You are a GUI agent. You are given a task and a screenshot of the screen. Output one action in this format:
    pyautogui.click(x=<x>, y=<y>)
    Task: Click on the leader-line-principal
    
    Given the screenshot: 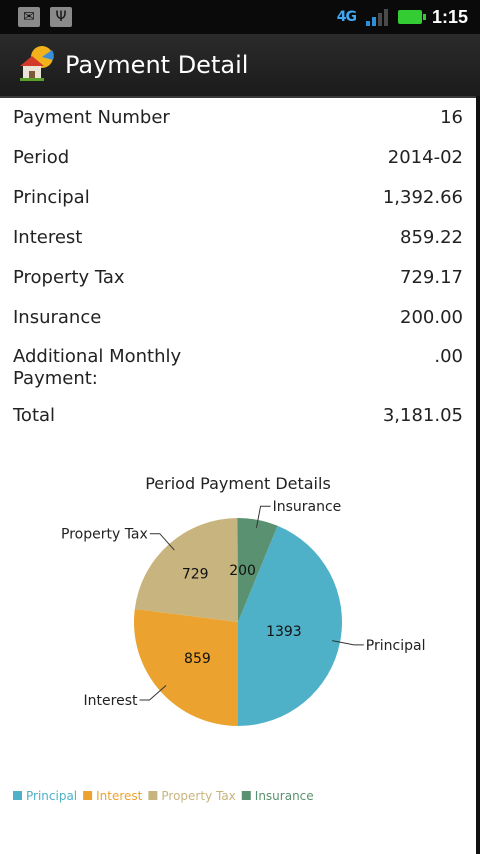 What is the action you would take?
    pyautogui.click(x=348, y=643)
    